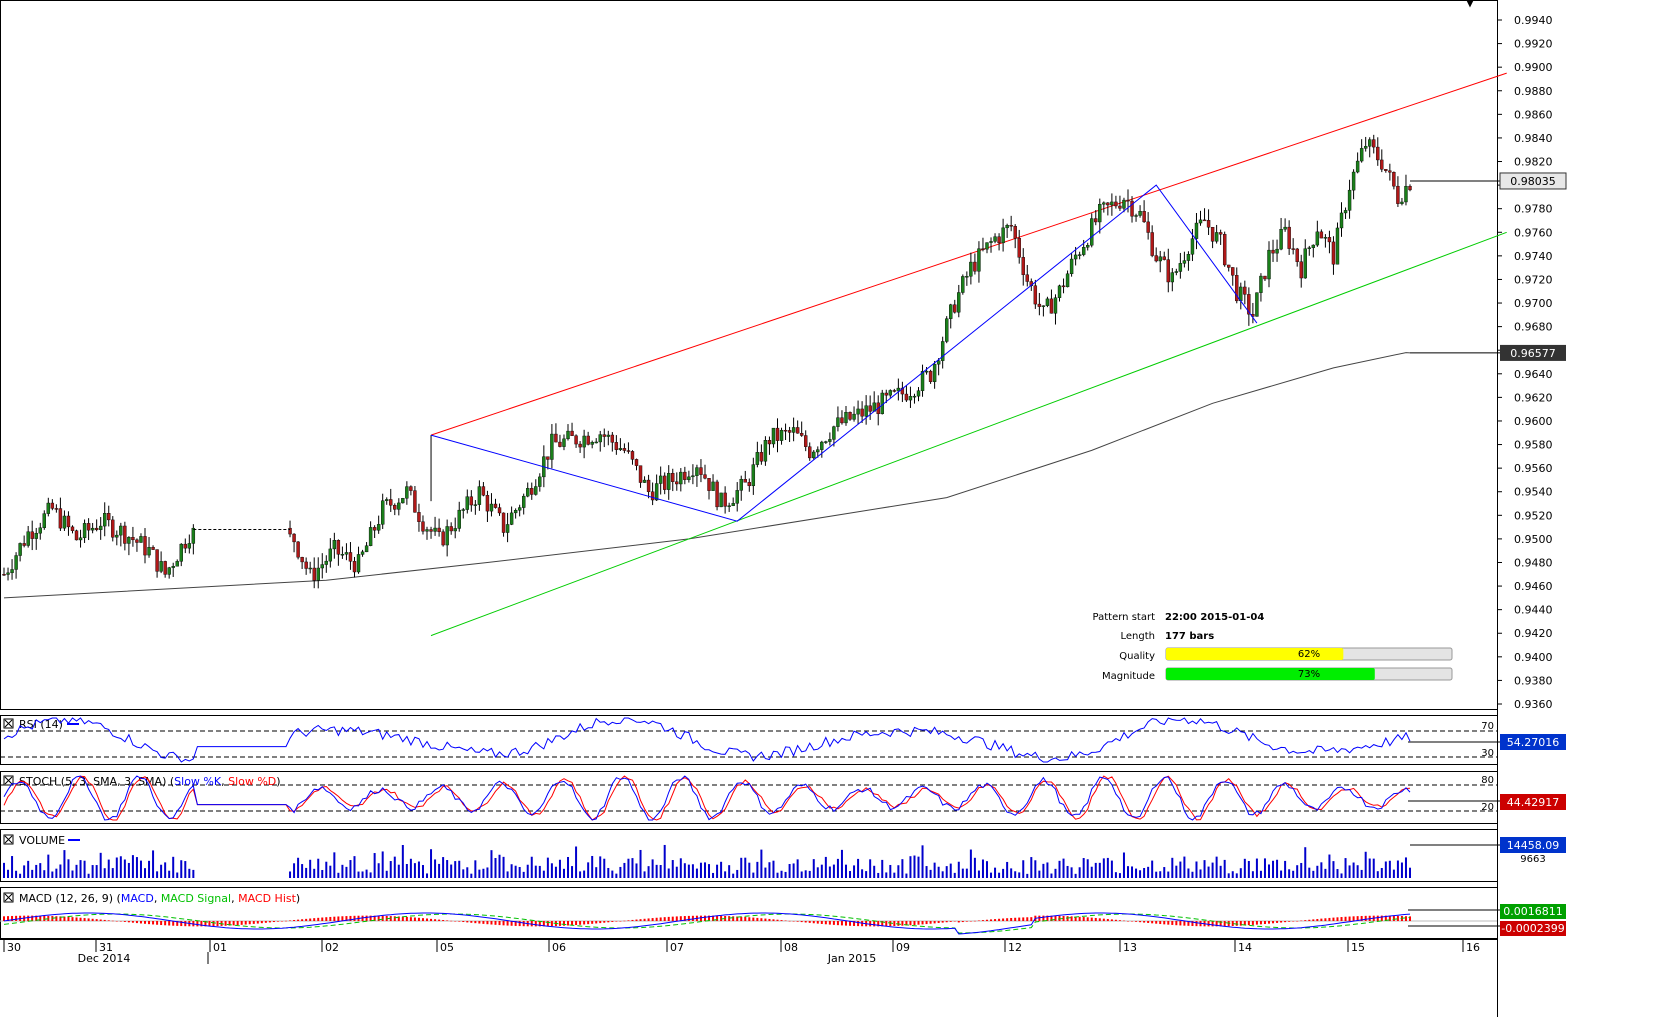  What do you see at coordinates (1533, 562) in the screenshot?
I see `price-tick-label: 0.9480` at bounding box center [1533, 562].